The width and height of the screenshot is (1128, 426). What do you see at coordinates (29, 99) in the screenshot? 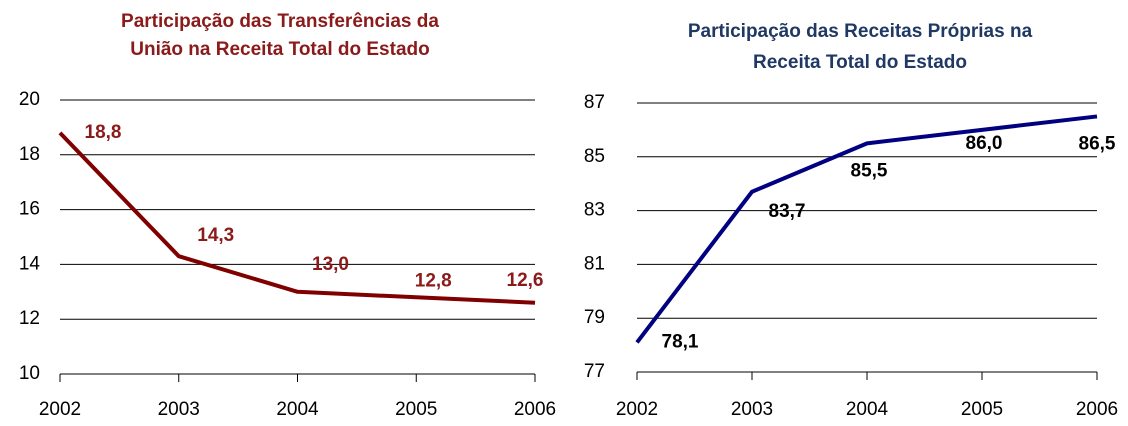
I see `y-tick-label: 20` at bounding box center [29, 99].